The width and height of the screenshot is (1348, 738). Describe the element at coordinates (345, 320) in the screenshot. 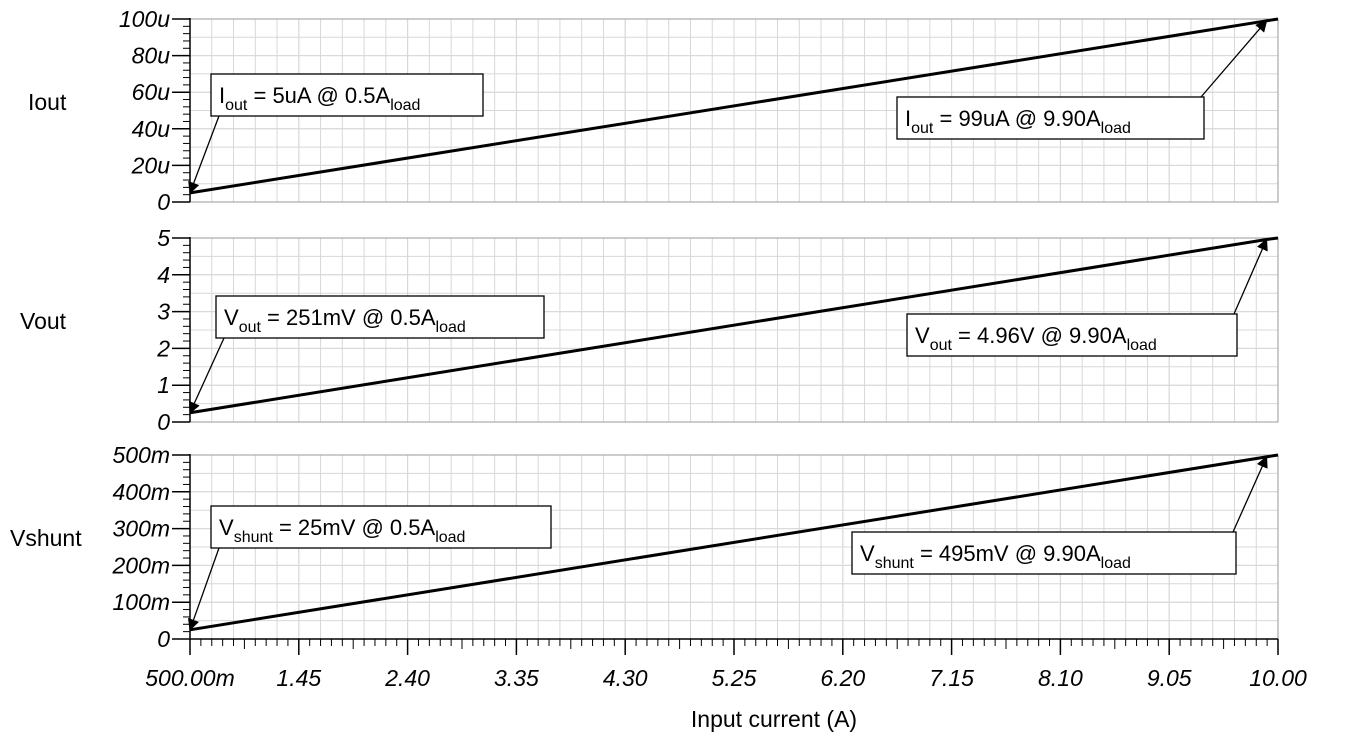

I see `annotation-text: Vout = 251mV @ 0.5Aload` at that location.